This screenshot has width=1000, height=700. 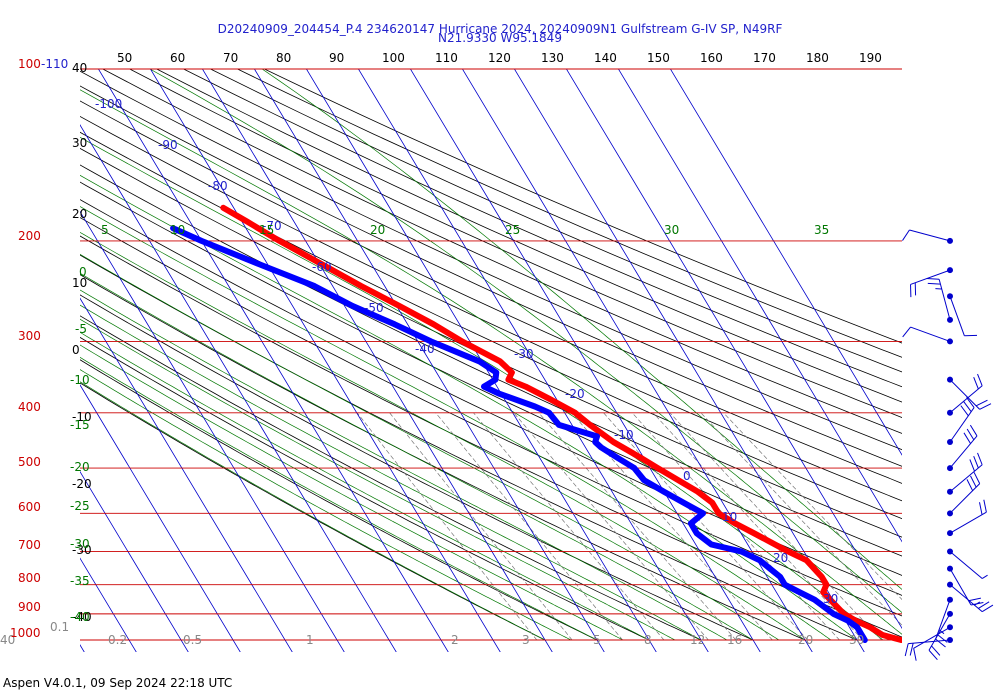 What do you see at coordinates (177, 58) in the screenshot?
I see `theta-label-top: 60` at bounding box center [177, 58].